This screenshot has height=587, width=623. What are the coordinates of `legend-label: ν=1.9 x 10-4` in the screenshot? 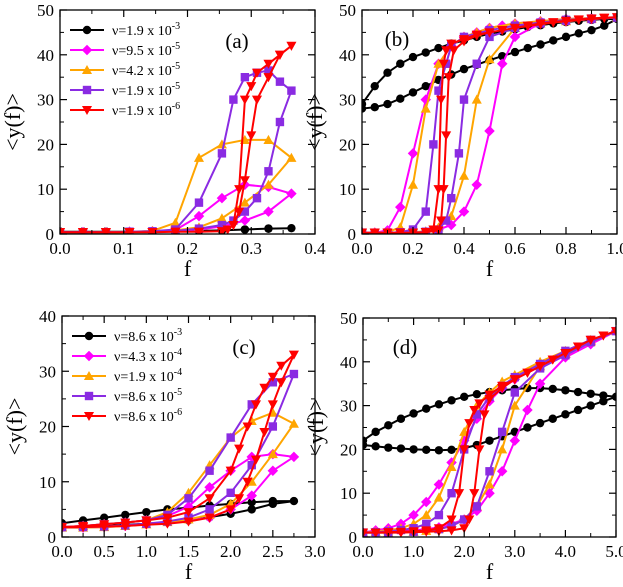 It's located at (148, 376).